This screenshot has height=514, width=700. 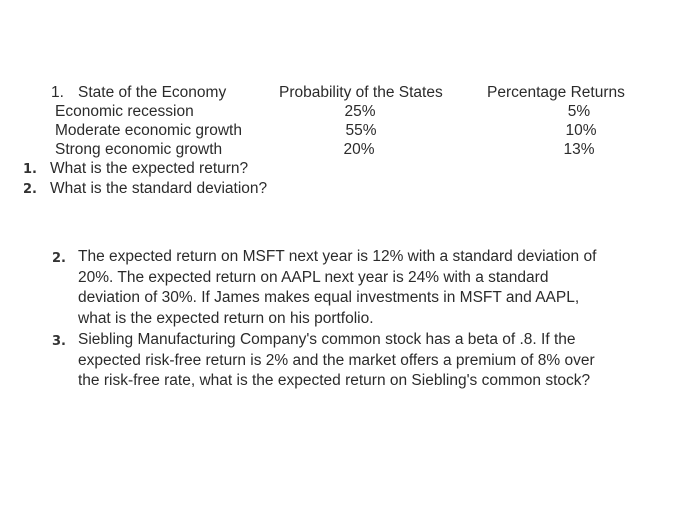 I want to click on table-number: 1., so click(x=57, y=92).